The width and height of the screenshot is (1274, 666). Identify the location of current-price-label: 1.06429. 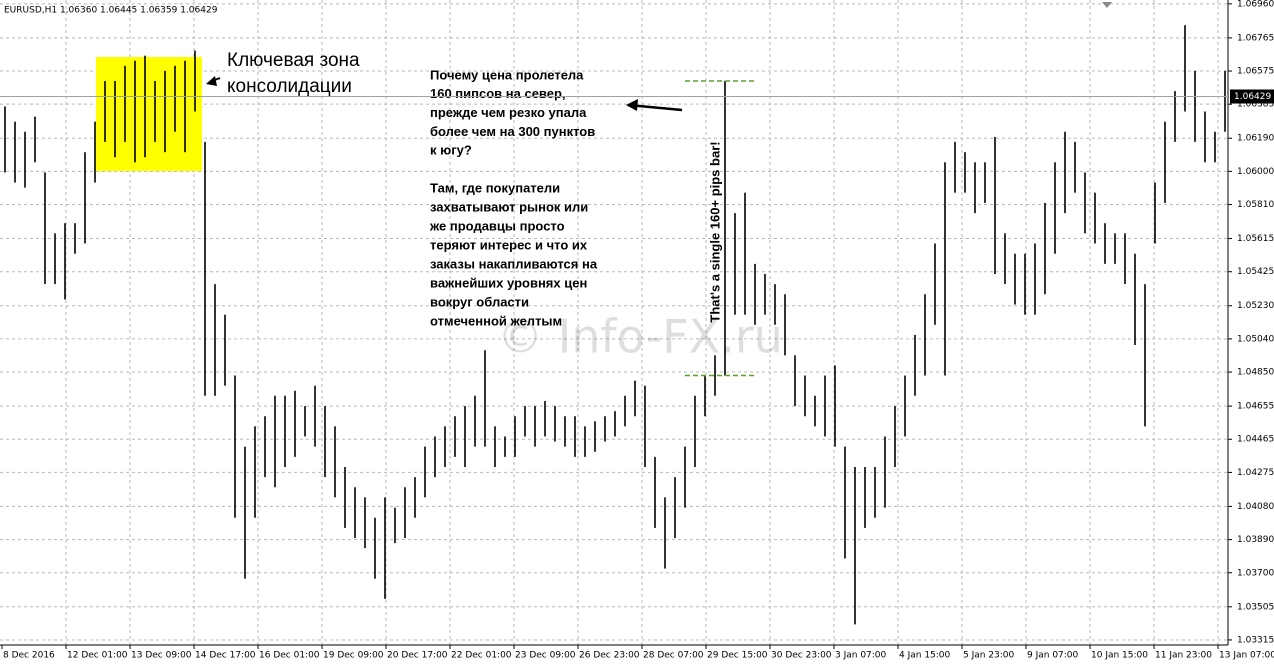
(1252, 97).